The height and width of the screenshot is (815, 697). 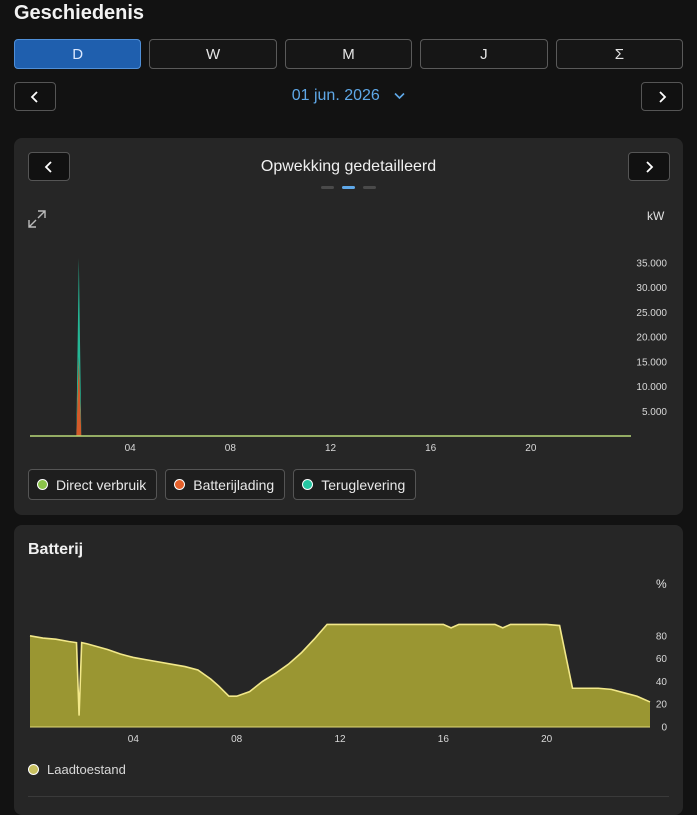 I want to click on previous-chart-button, so click(x=49, y=166).